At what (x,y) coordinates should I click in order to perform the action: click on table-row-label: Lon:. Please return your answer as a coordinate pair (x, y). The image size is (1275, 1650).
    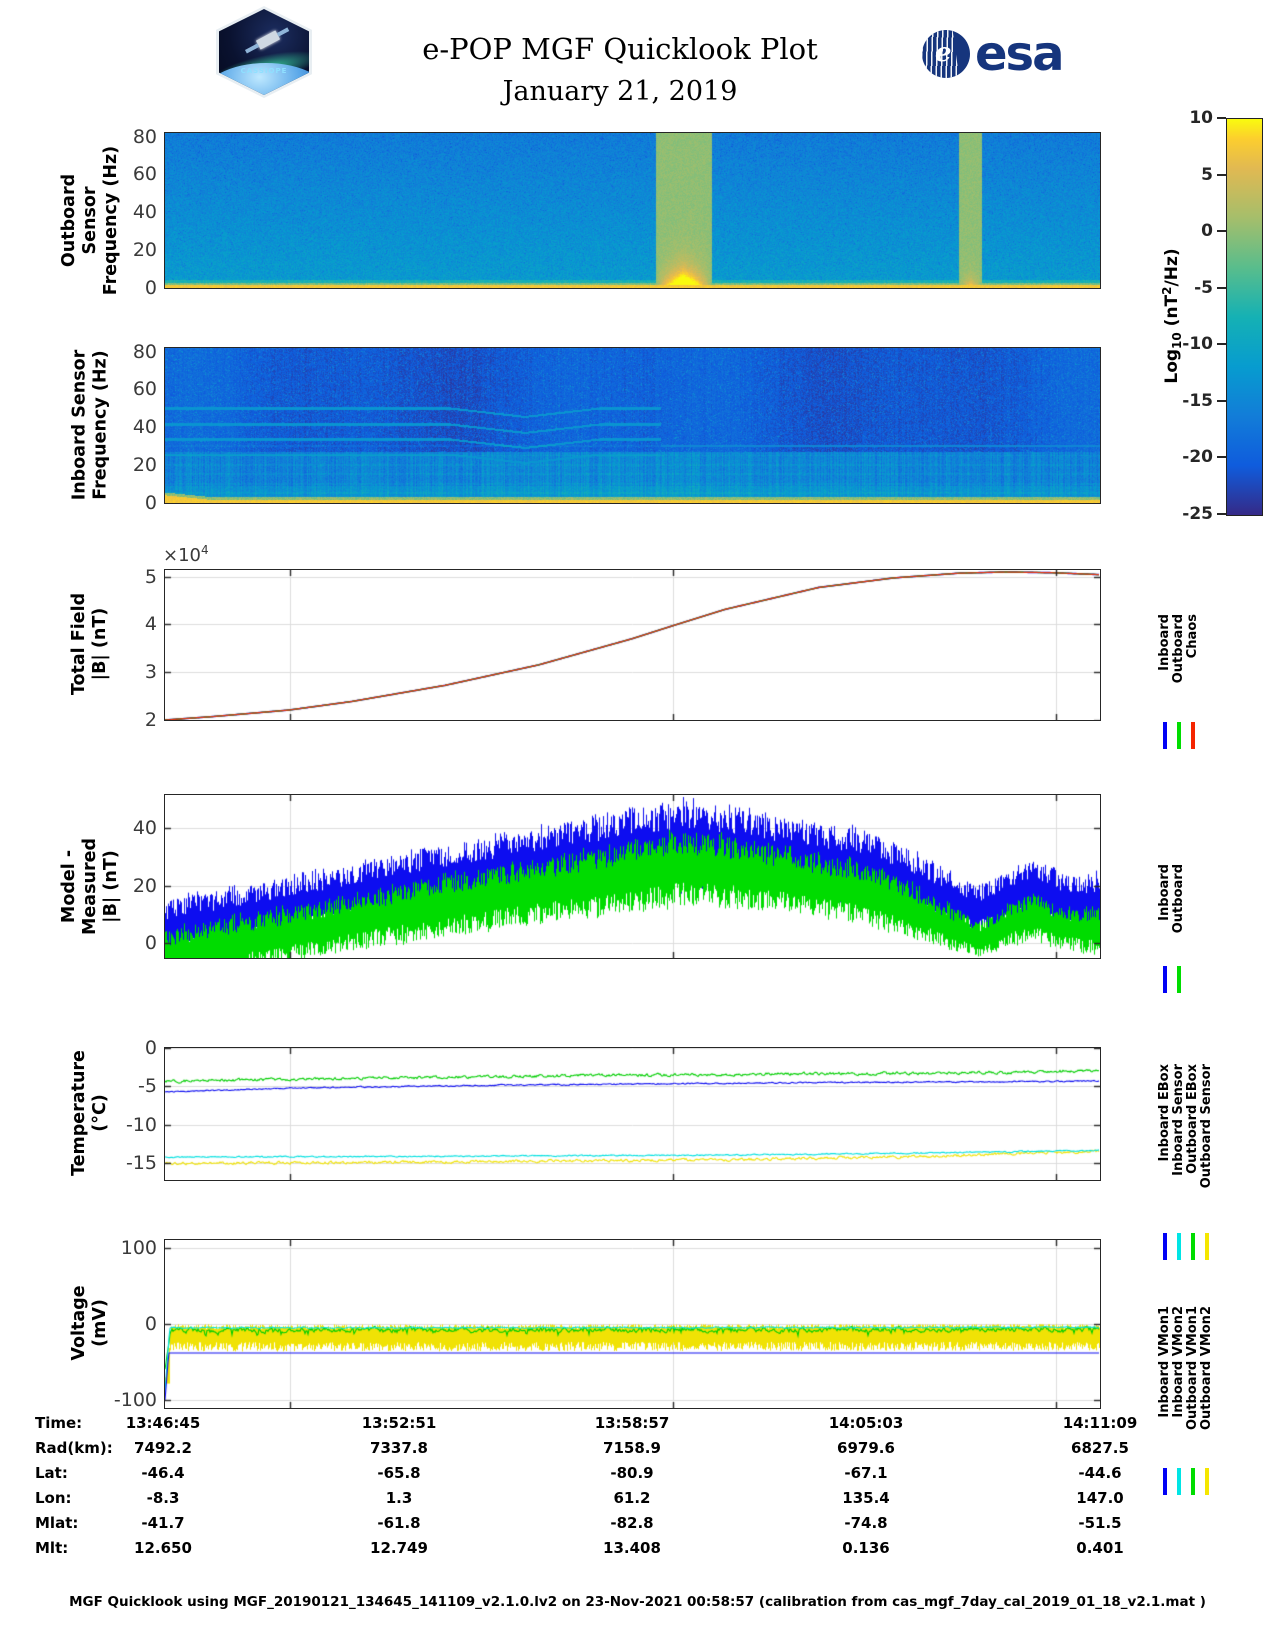
    Looking at the image, I should click on (53, 1498).